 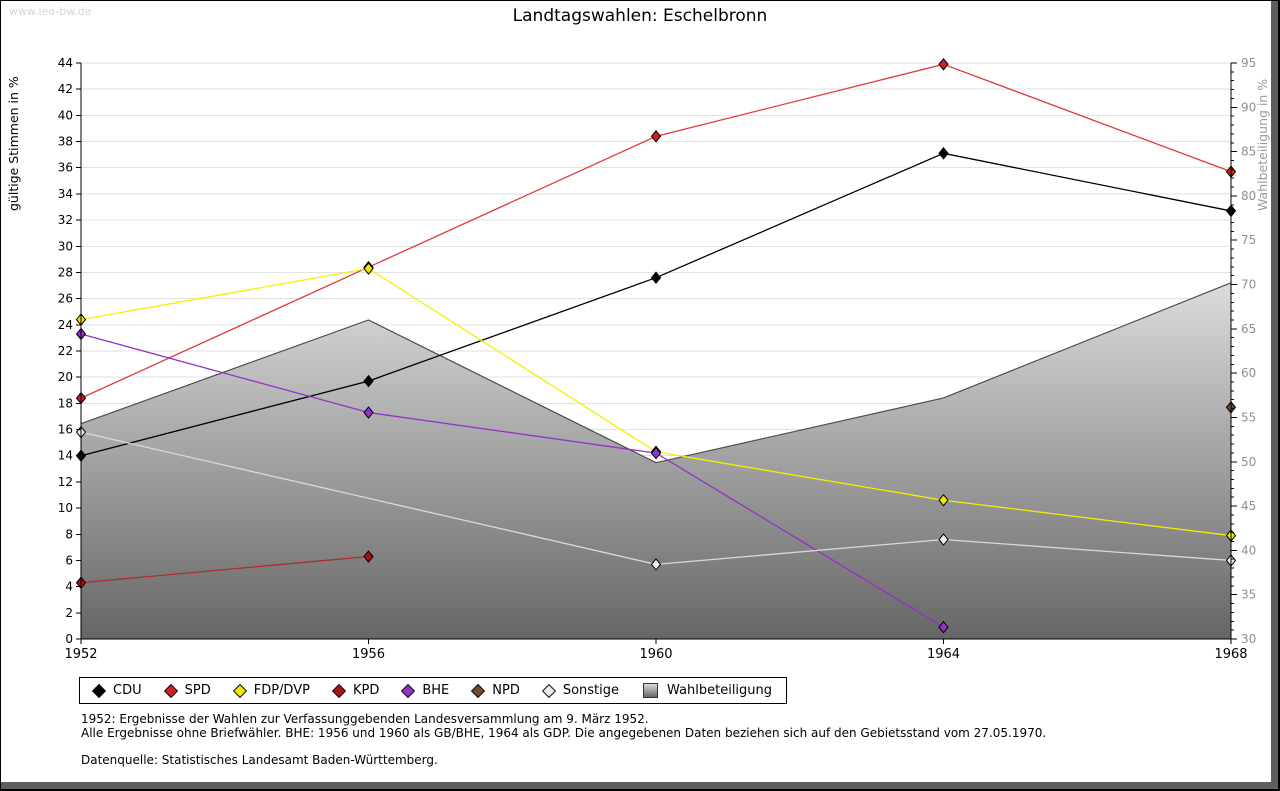 What do you see at coordinates (65, 377) in the screenshot?
I see `left-tick-label: 20` at bounding box center [65, 377].